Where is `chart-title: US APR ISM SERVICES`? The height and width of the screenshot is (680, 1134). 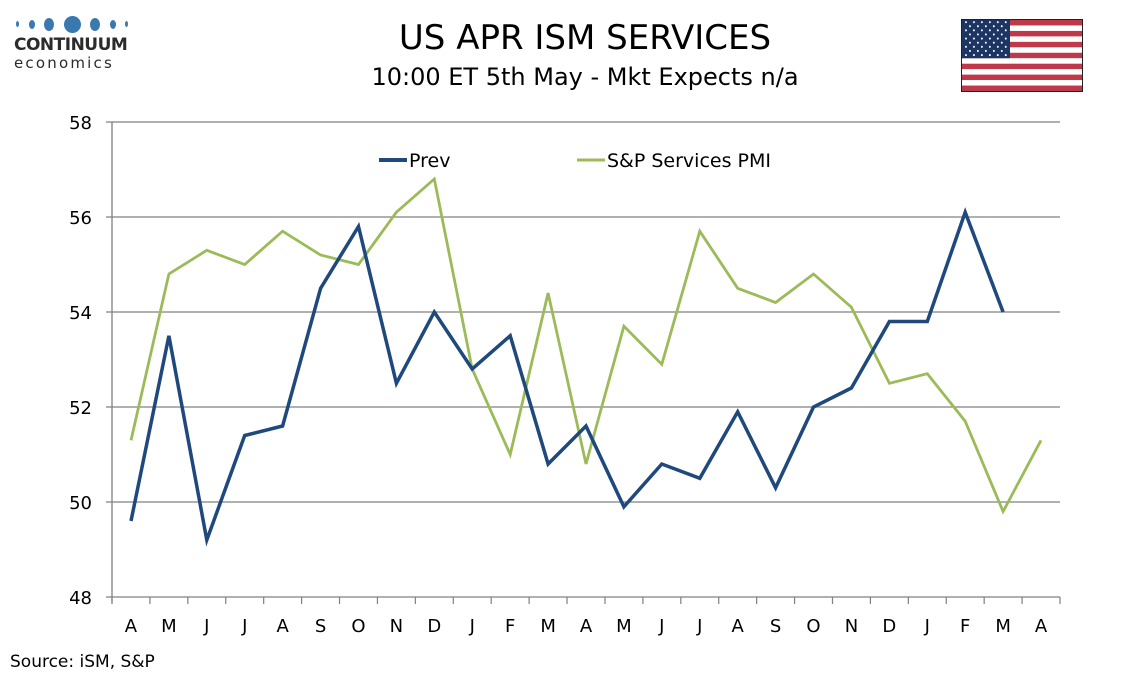 chart-title: US APR ISM SERVICES is located at coordinates (585, 38).